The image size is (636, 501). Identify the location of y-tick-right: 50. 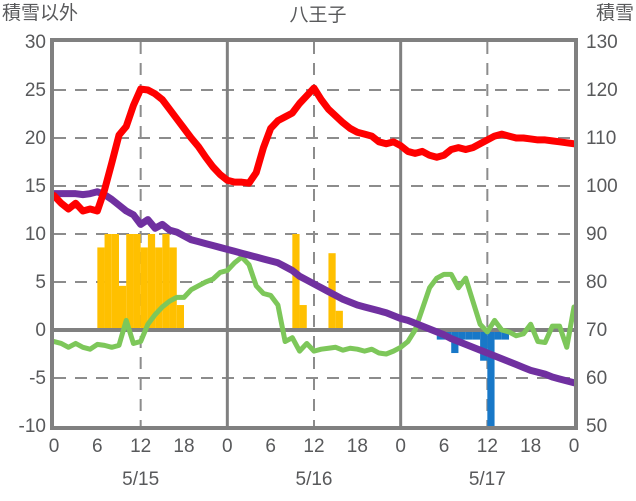
(597, 426).